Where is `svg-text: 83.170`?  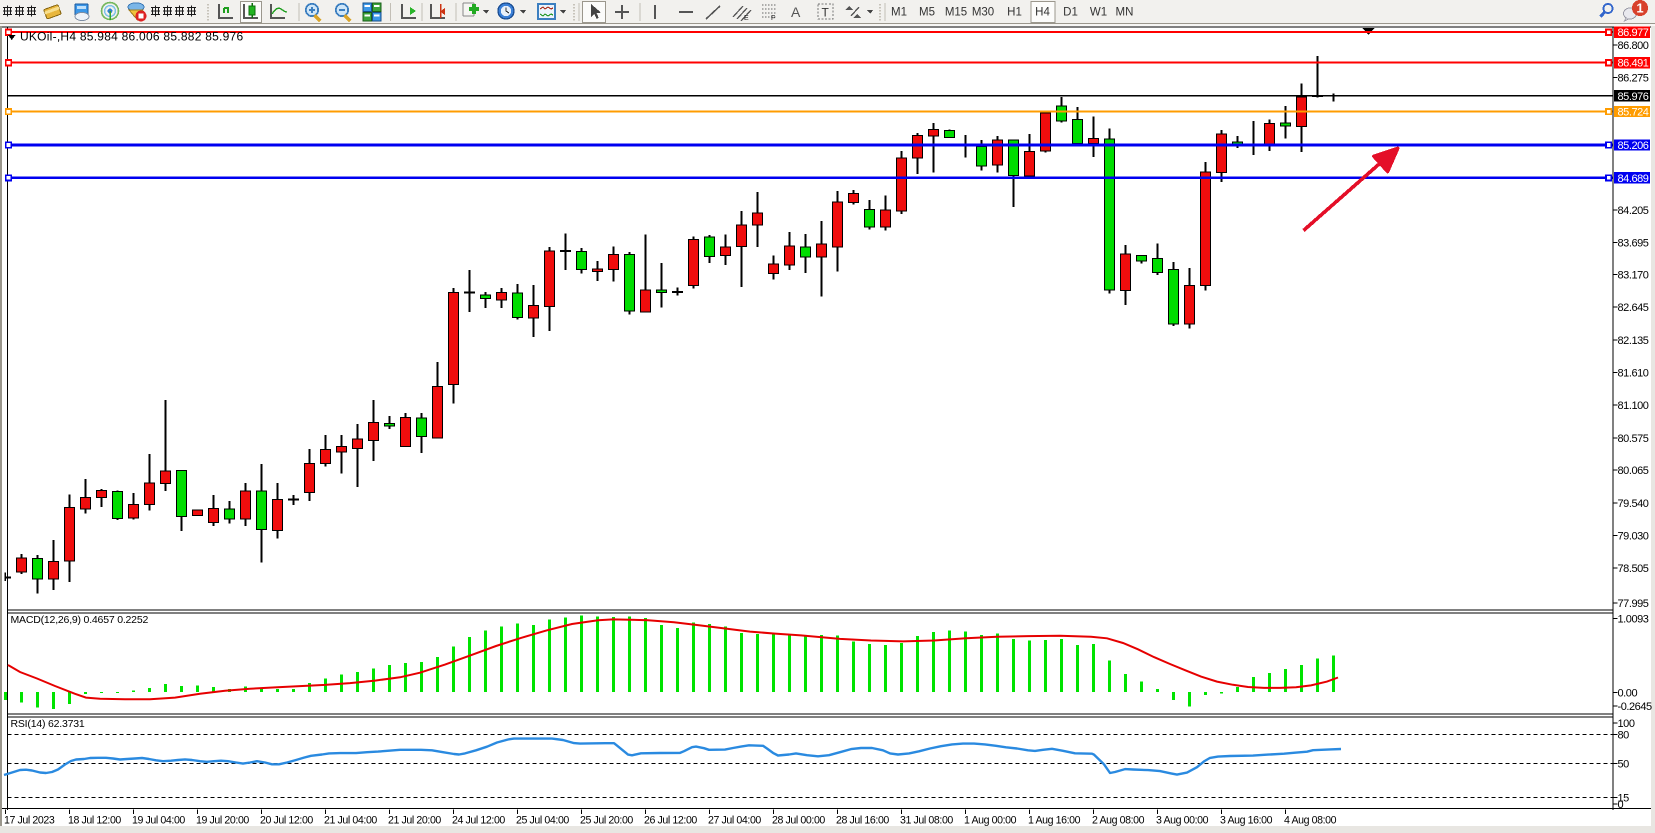
svg-text: 83.170 is located at coordinates (1633, 276).